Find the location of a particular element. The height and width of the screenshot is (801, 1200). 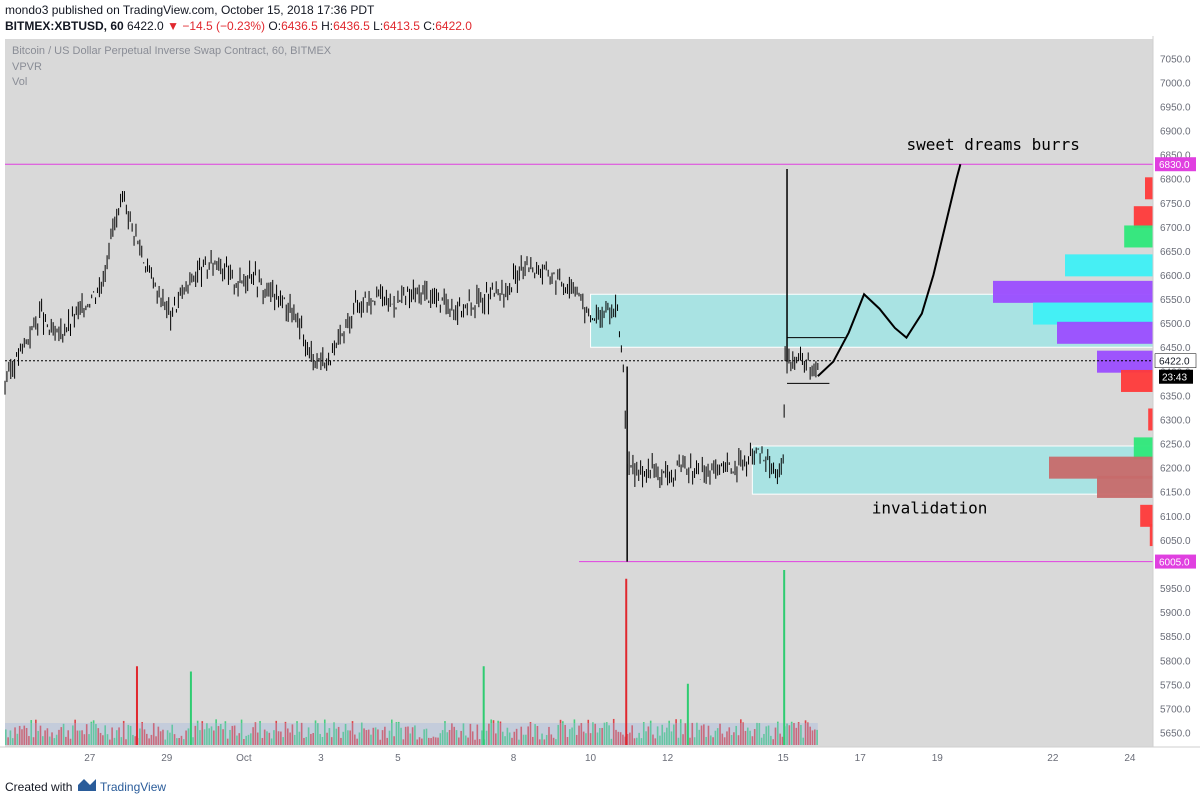

price-tag-value: 6830.0 is located at coordinates (1174, 165).